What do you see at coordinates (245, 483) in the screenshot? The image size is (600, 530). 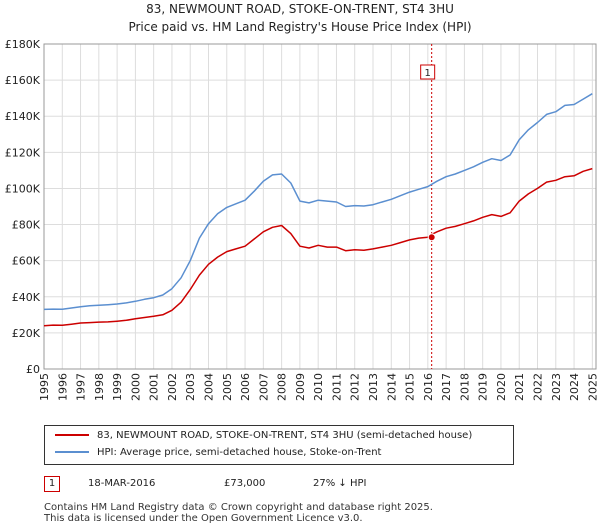 I see `transaction-price: £73,000` at bounding box center [245, 483].